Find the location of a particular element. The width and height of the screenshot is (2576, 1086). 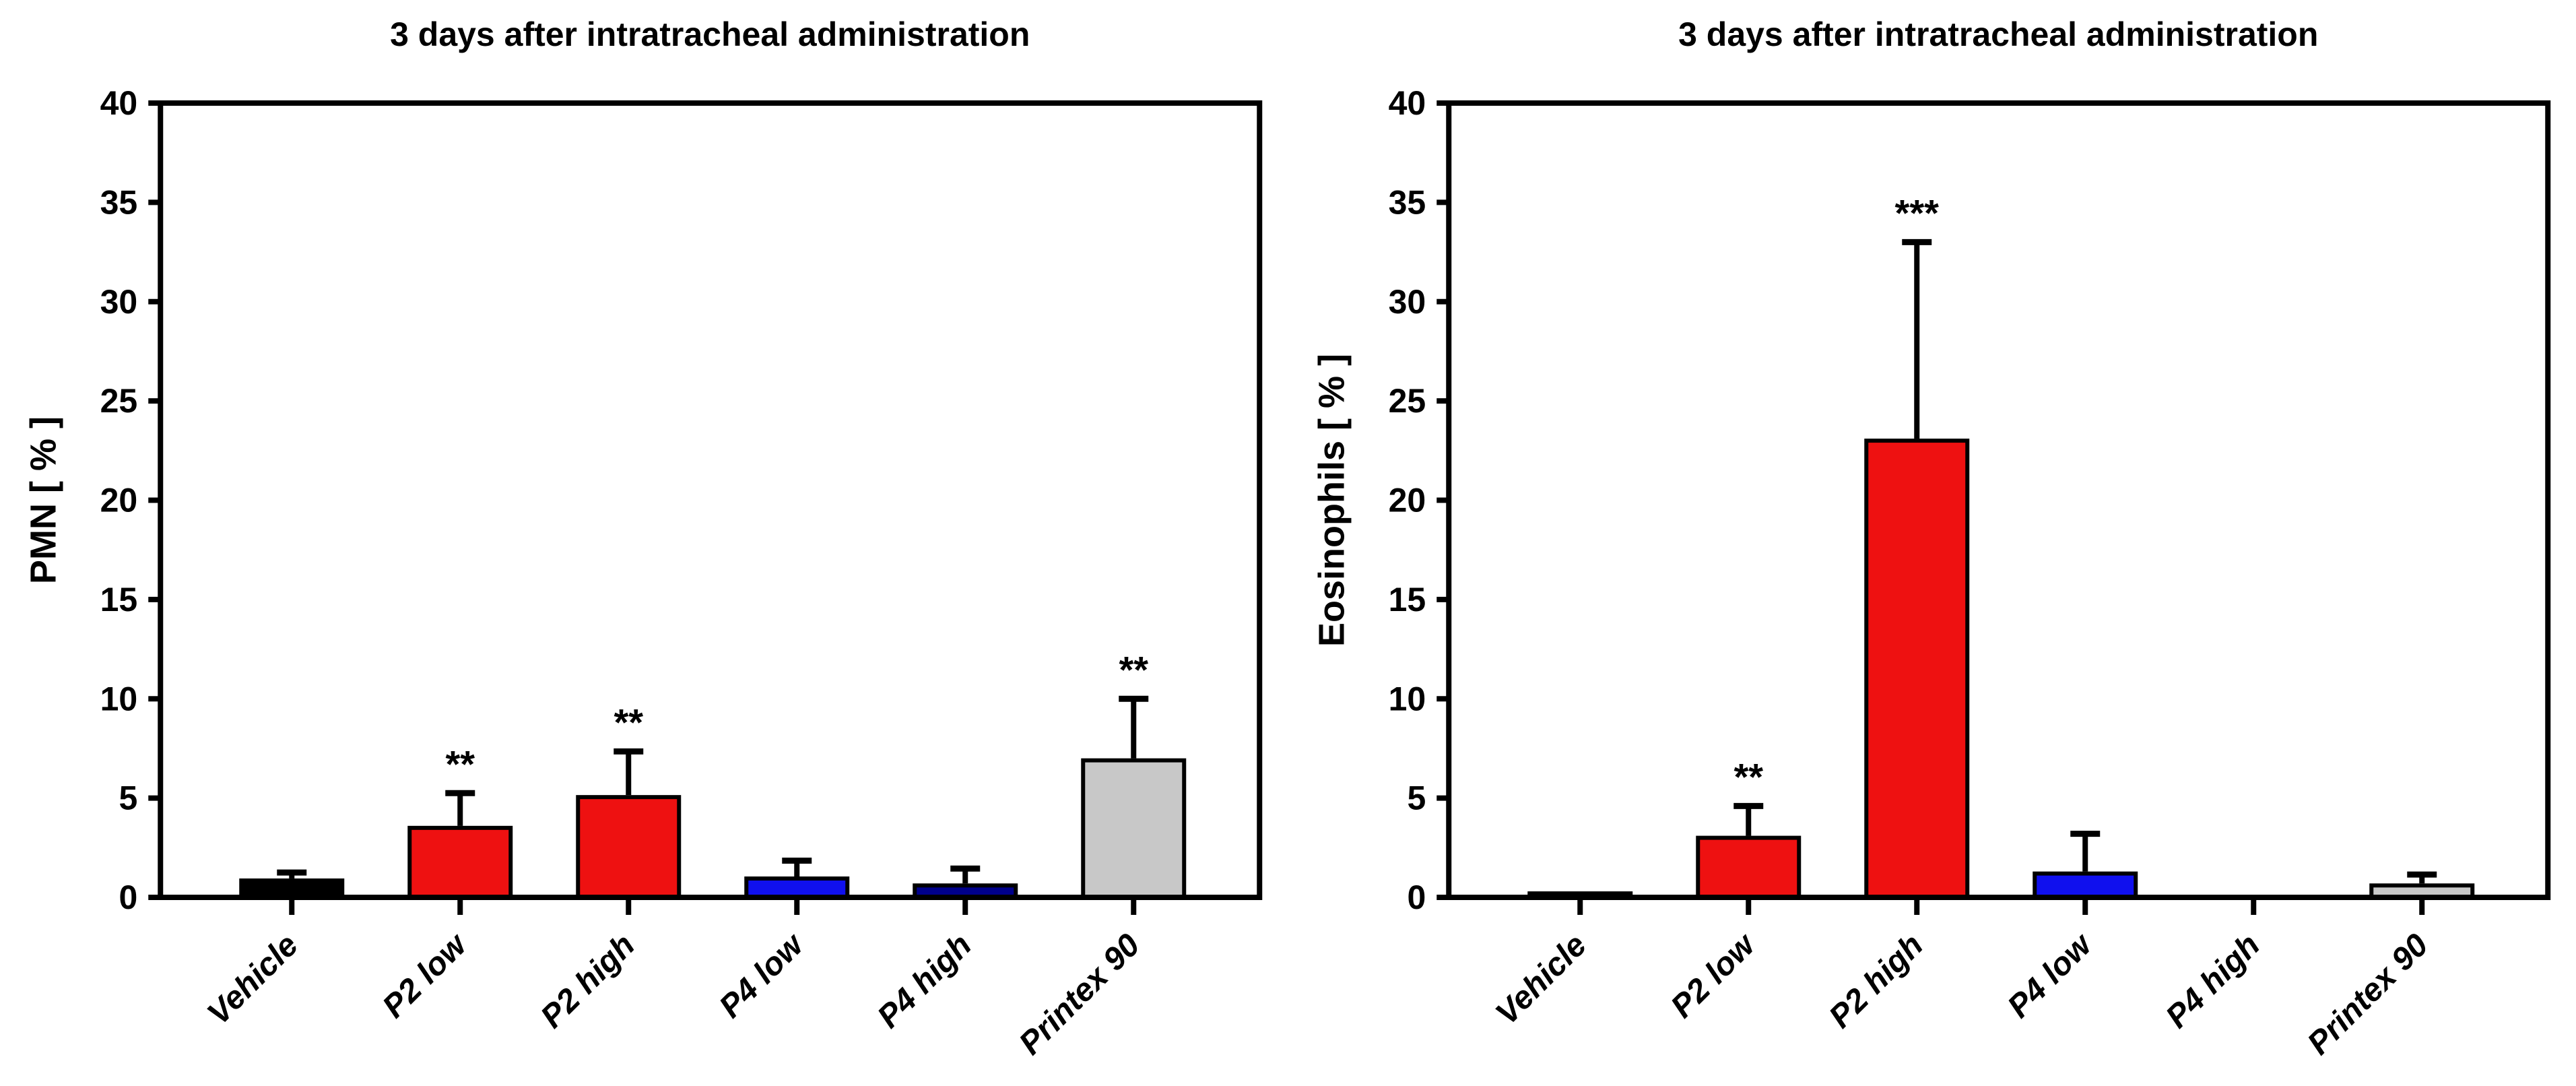

y-axis-label: PMN [ % ] is located at coordinates (43, 500).